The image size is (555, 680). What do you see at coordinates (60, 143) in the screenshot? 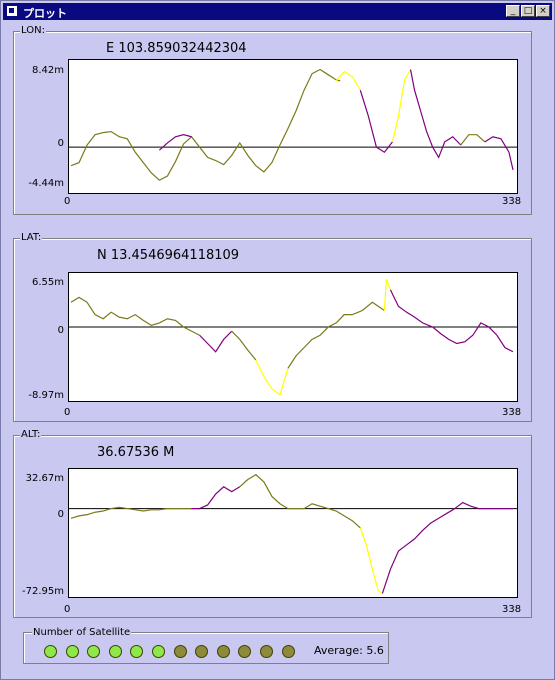
I see `lon-y-zero: 0` at bounding box center [60, 143].